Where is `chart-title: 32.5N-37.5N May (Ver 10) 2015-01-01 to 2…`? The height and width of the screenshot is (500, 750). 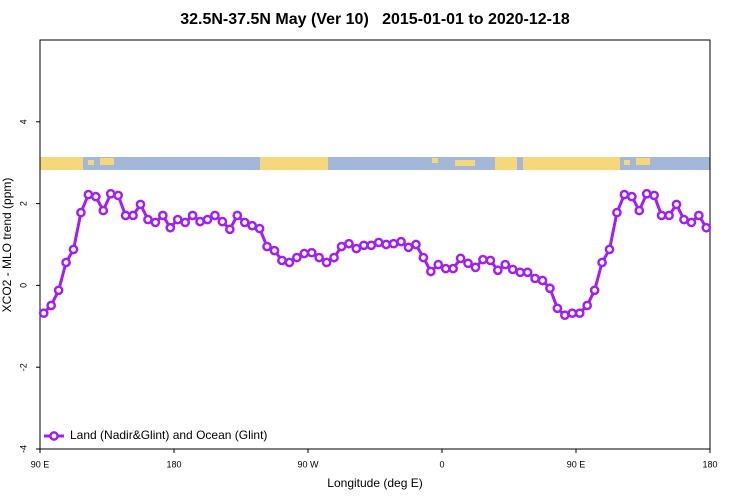
chart-title: 32.5N-37.5N May (Ver 10) 2015-01-01 to 2… is located at coordinates (375, 19).